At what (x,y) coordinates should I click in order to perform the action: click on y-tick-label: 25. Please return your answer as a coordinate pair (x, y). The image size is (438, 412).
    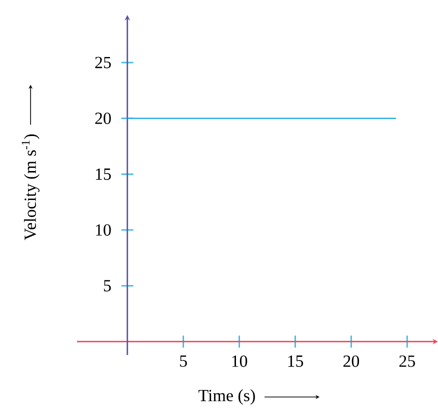
    Looking at the image, I should click on (103, 62).